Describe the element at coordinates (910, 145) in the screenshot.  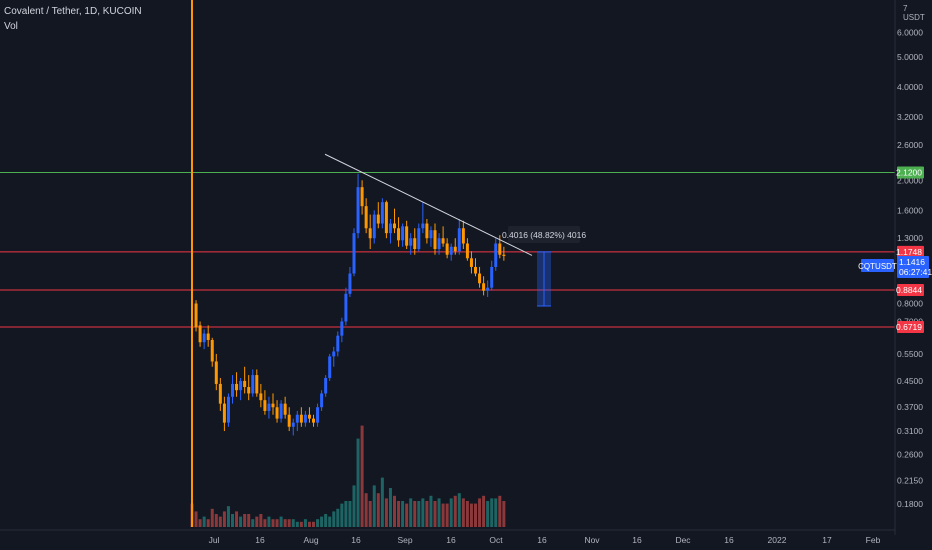
I see `price-tick-label: 2.6000` at that location.